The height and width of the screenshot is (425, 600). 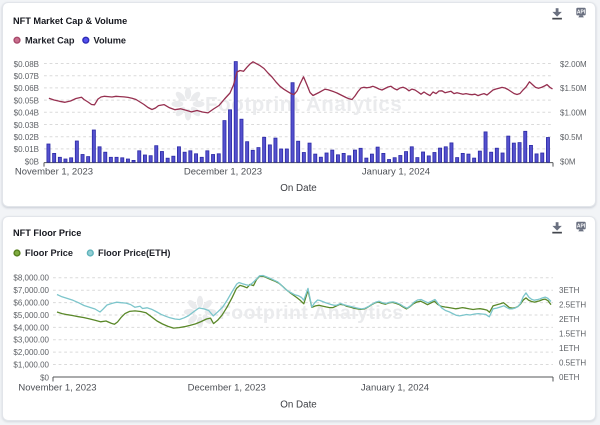 What do you see at coordinates (26, 149) in the screenshot?
I see `svg-text: $0.01B` at bounding box center [26, 149].